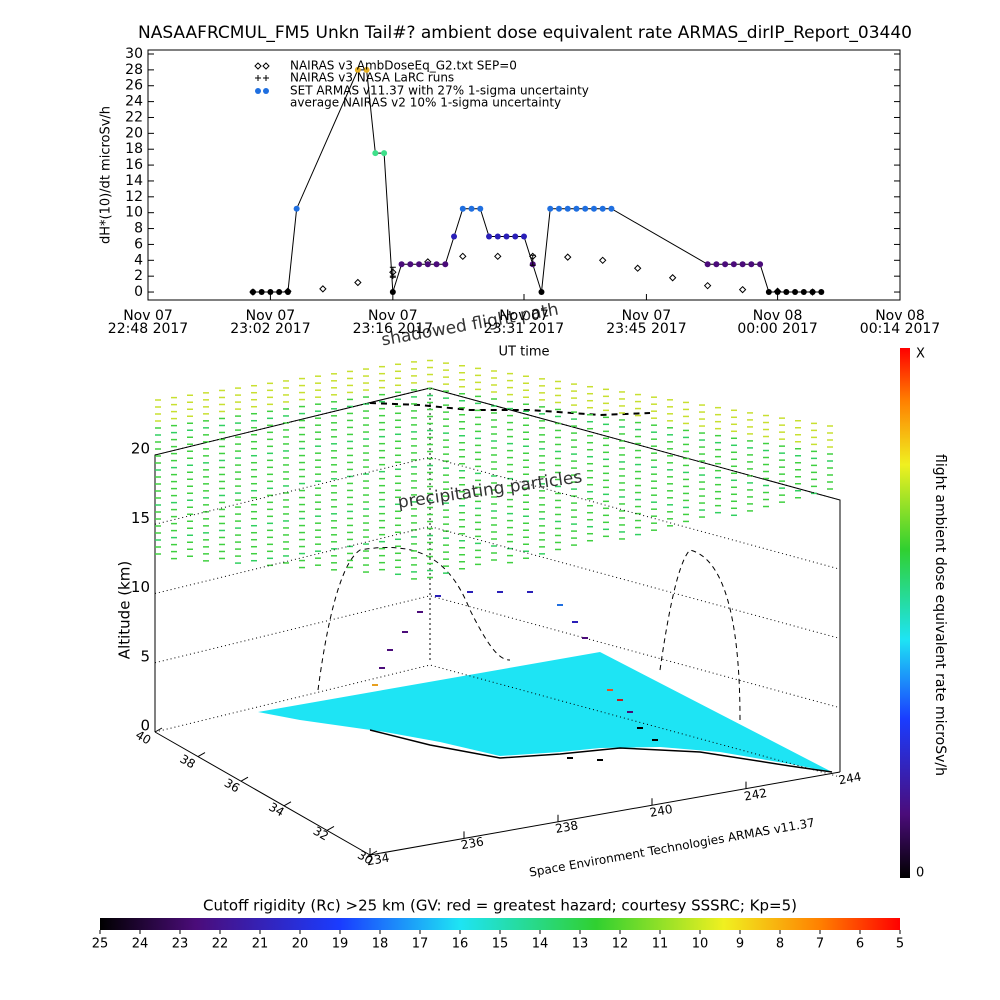 This screenshot has width=1000, height=1000. Describe the element at coordinates (270, 329) in the screenshot. I see `x-tick-label: 23:02 2017` at that location.